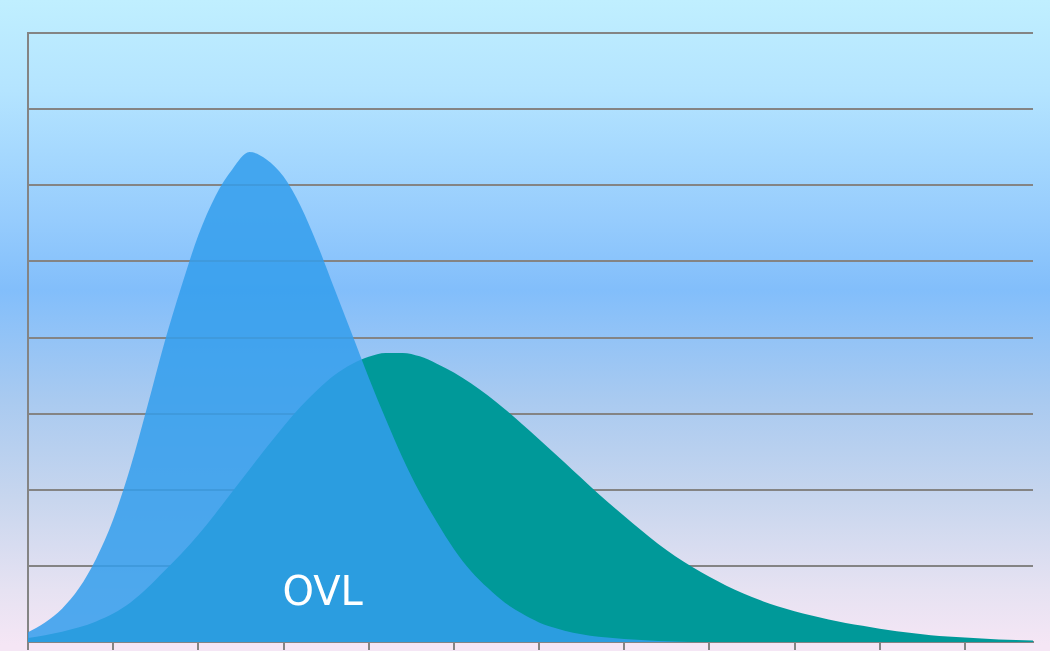  What do you see at coordinates (323, 591) in the screenshot?
I see `annotation: OVL` at bounding box center [323, 591].